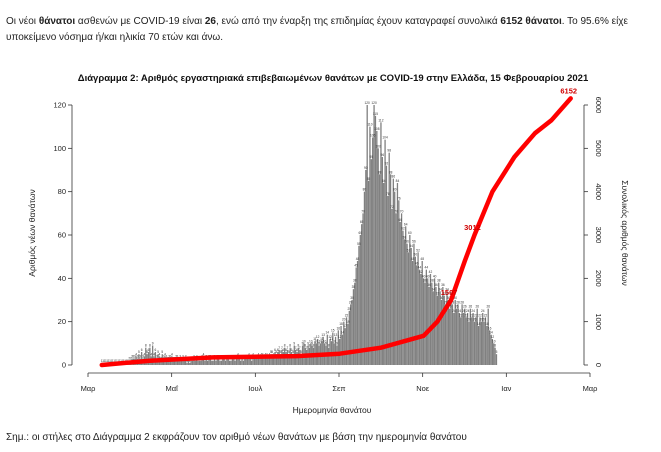  I want to click on bar-value-label: 28, so click(446, 302).